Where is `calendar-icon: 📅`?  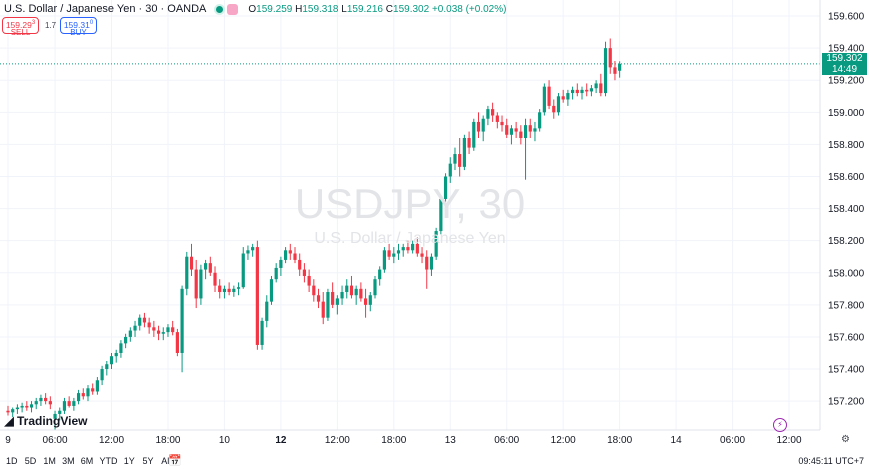
calendar-icon: 📅 is located at coordinates (175, 461).